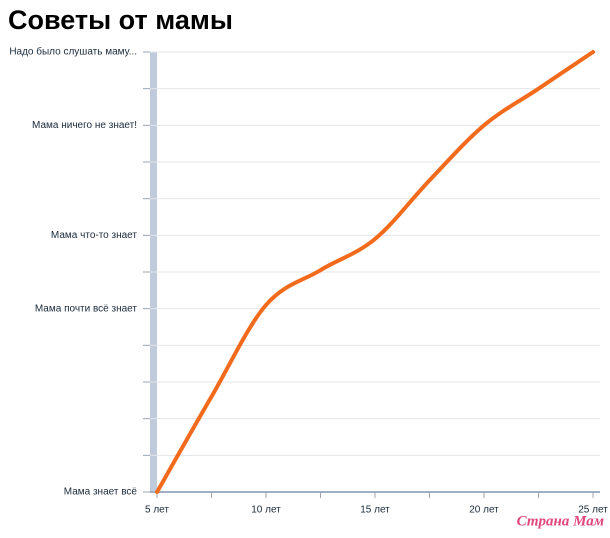  What do you see at coordinates (84, 125) in the screenshot?
I see `y-tick-label: Мама ничего не знает!` at bounding box center [84, 125].